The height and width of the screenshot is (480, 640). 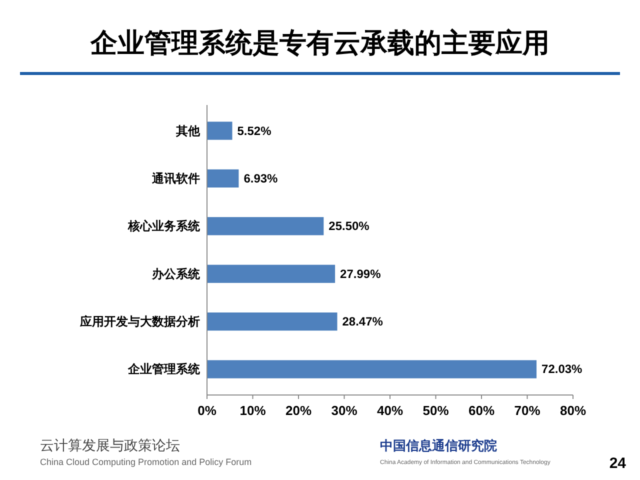 What do you see at coordinates (298, 410) in the screenshot?
I see `x-tick-label: 20%` at bounding box center [298, 410].